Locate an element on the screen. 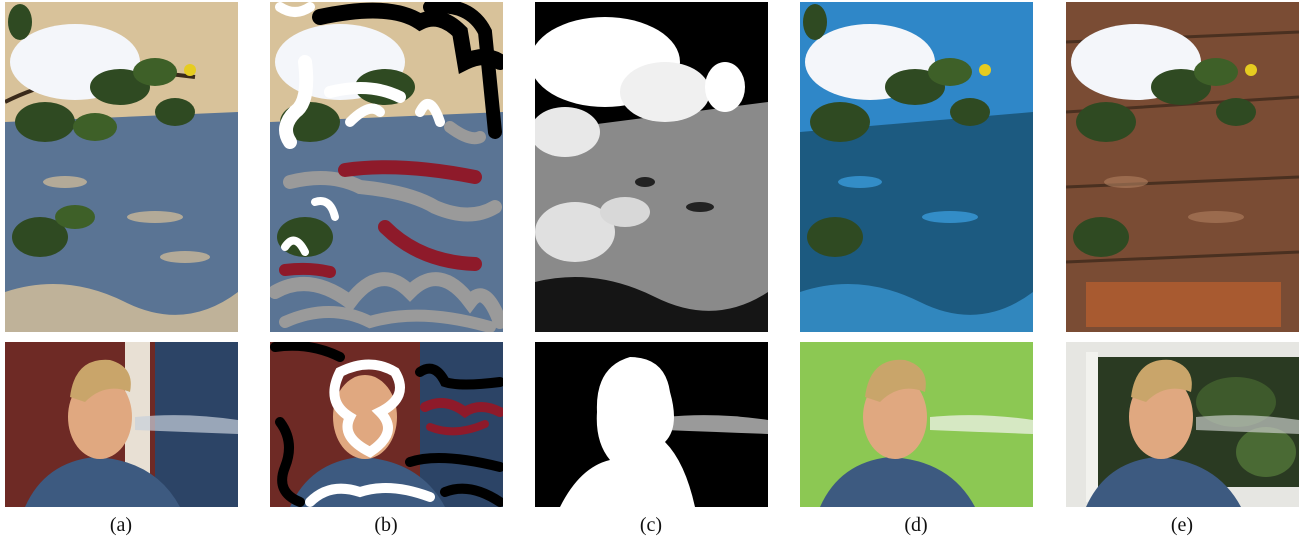  caption-d: (d) is located at coordinates (916, 525).